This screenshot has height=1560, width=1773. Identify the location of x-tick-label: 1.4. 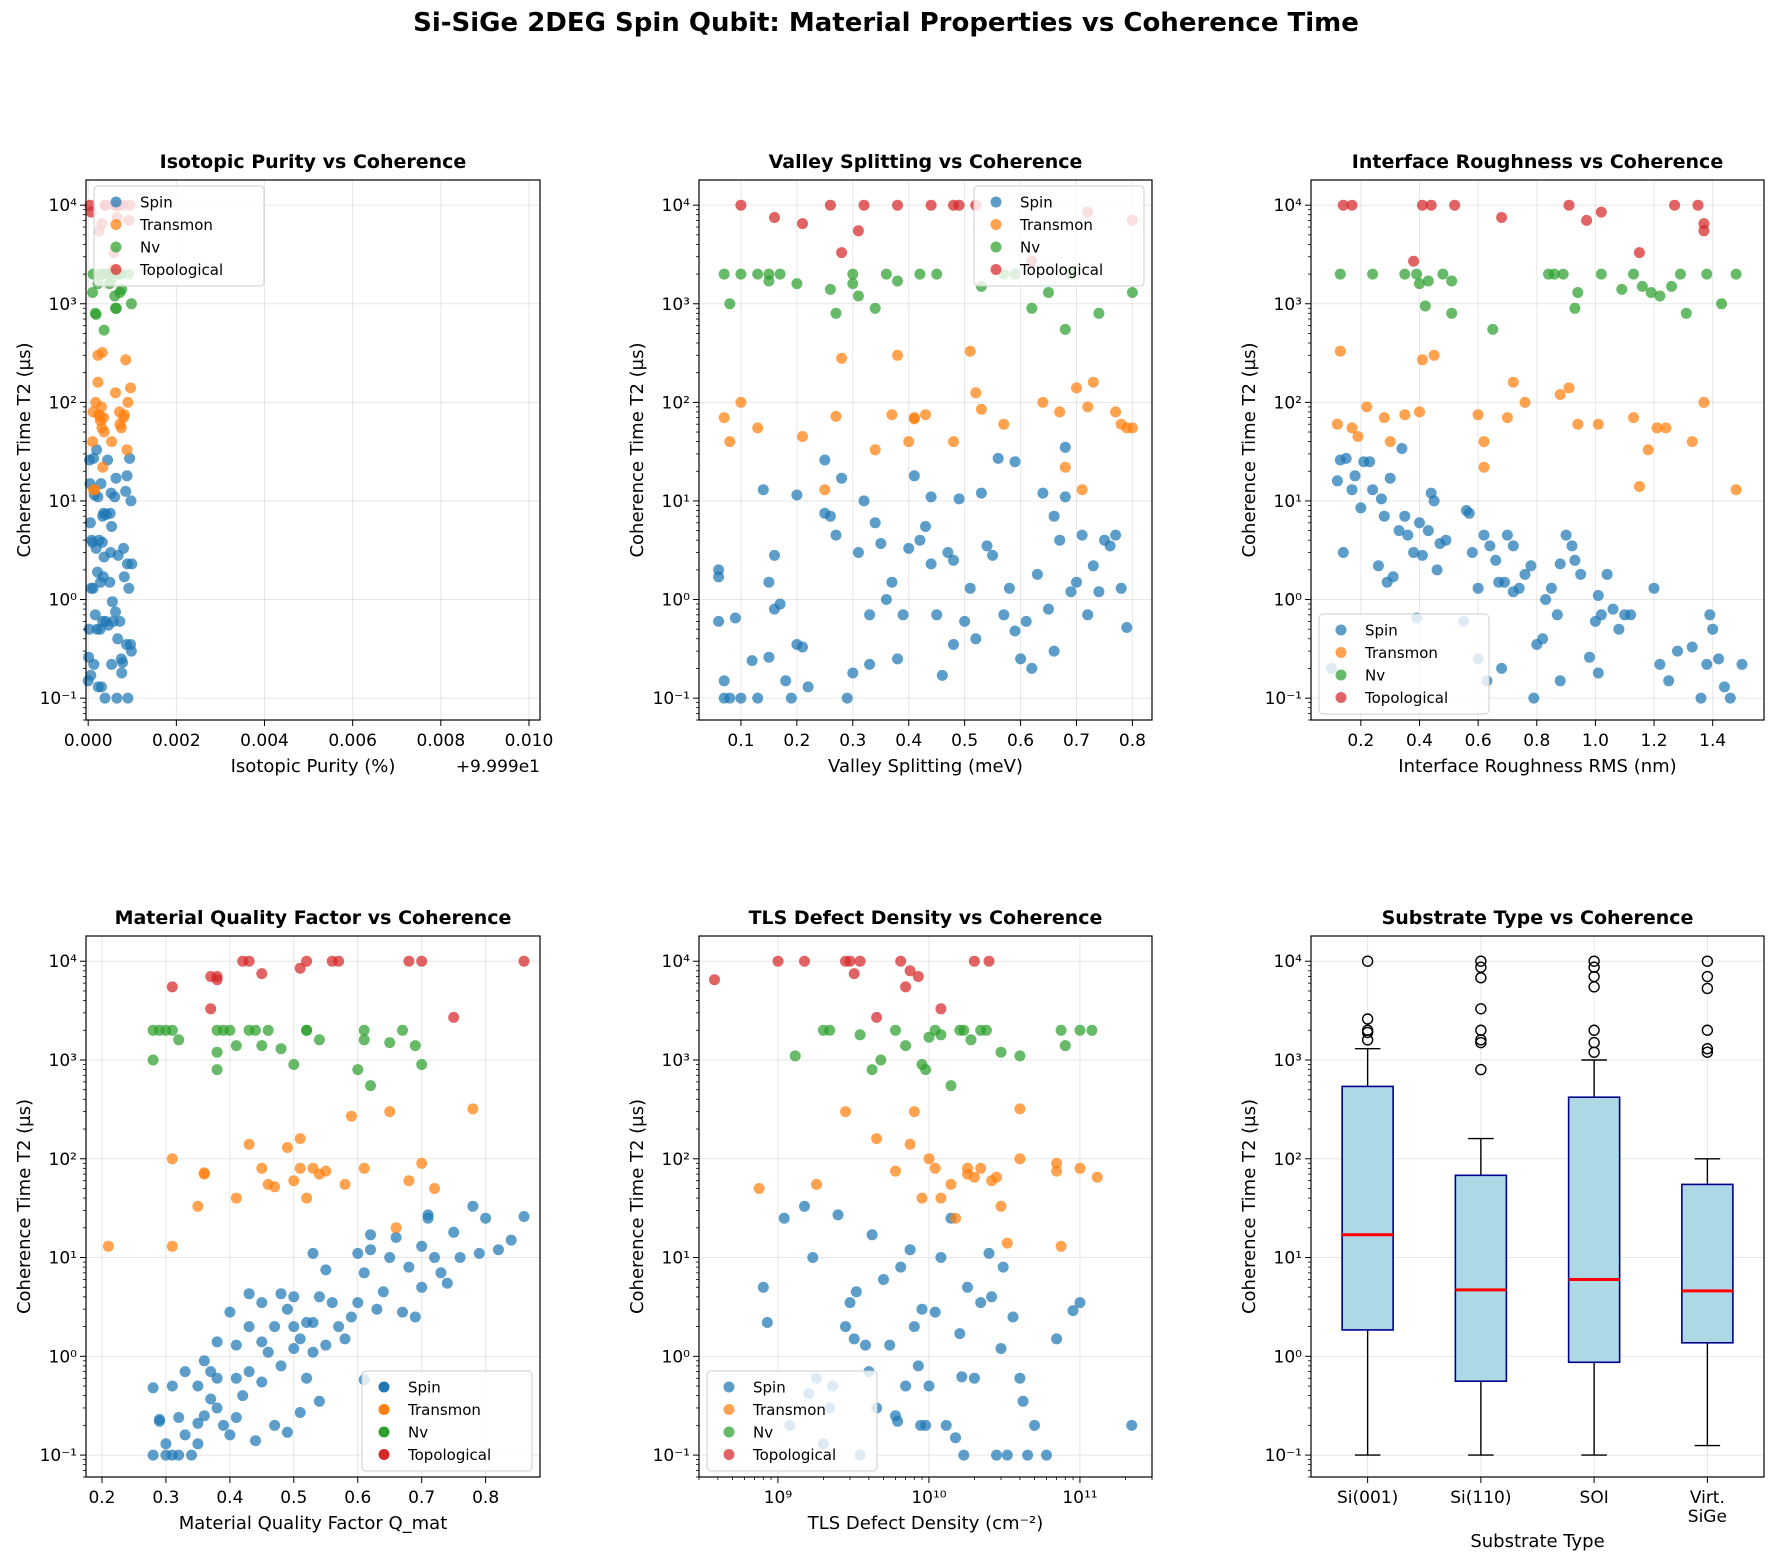
(1712, 741).